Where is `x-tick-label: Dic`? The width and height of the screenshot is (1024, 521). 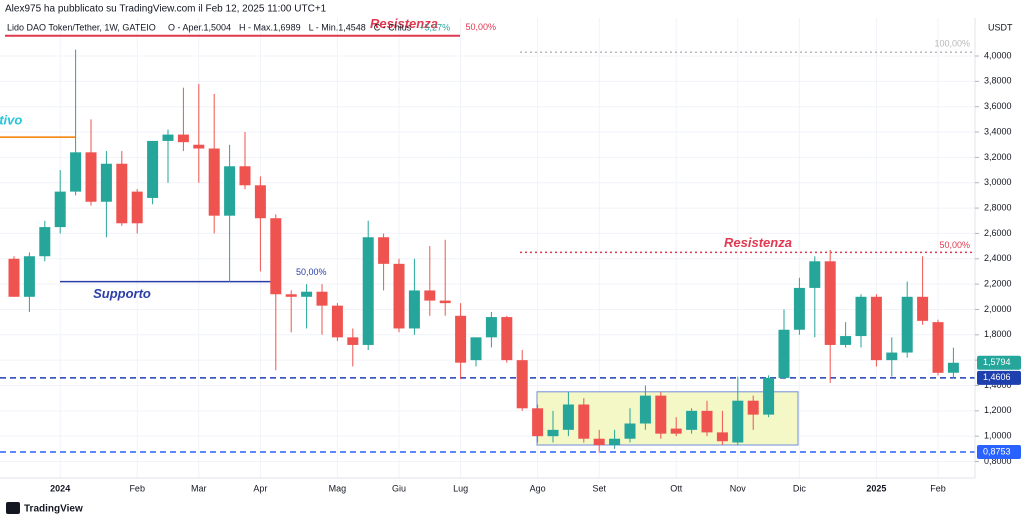 x-tick-label: Dic is located at coordinates (799, 488).